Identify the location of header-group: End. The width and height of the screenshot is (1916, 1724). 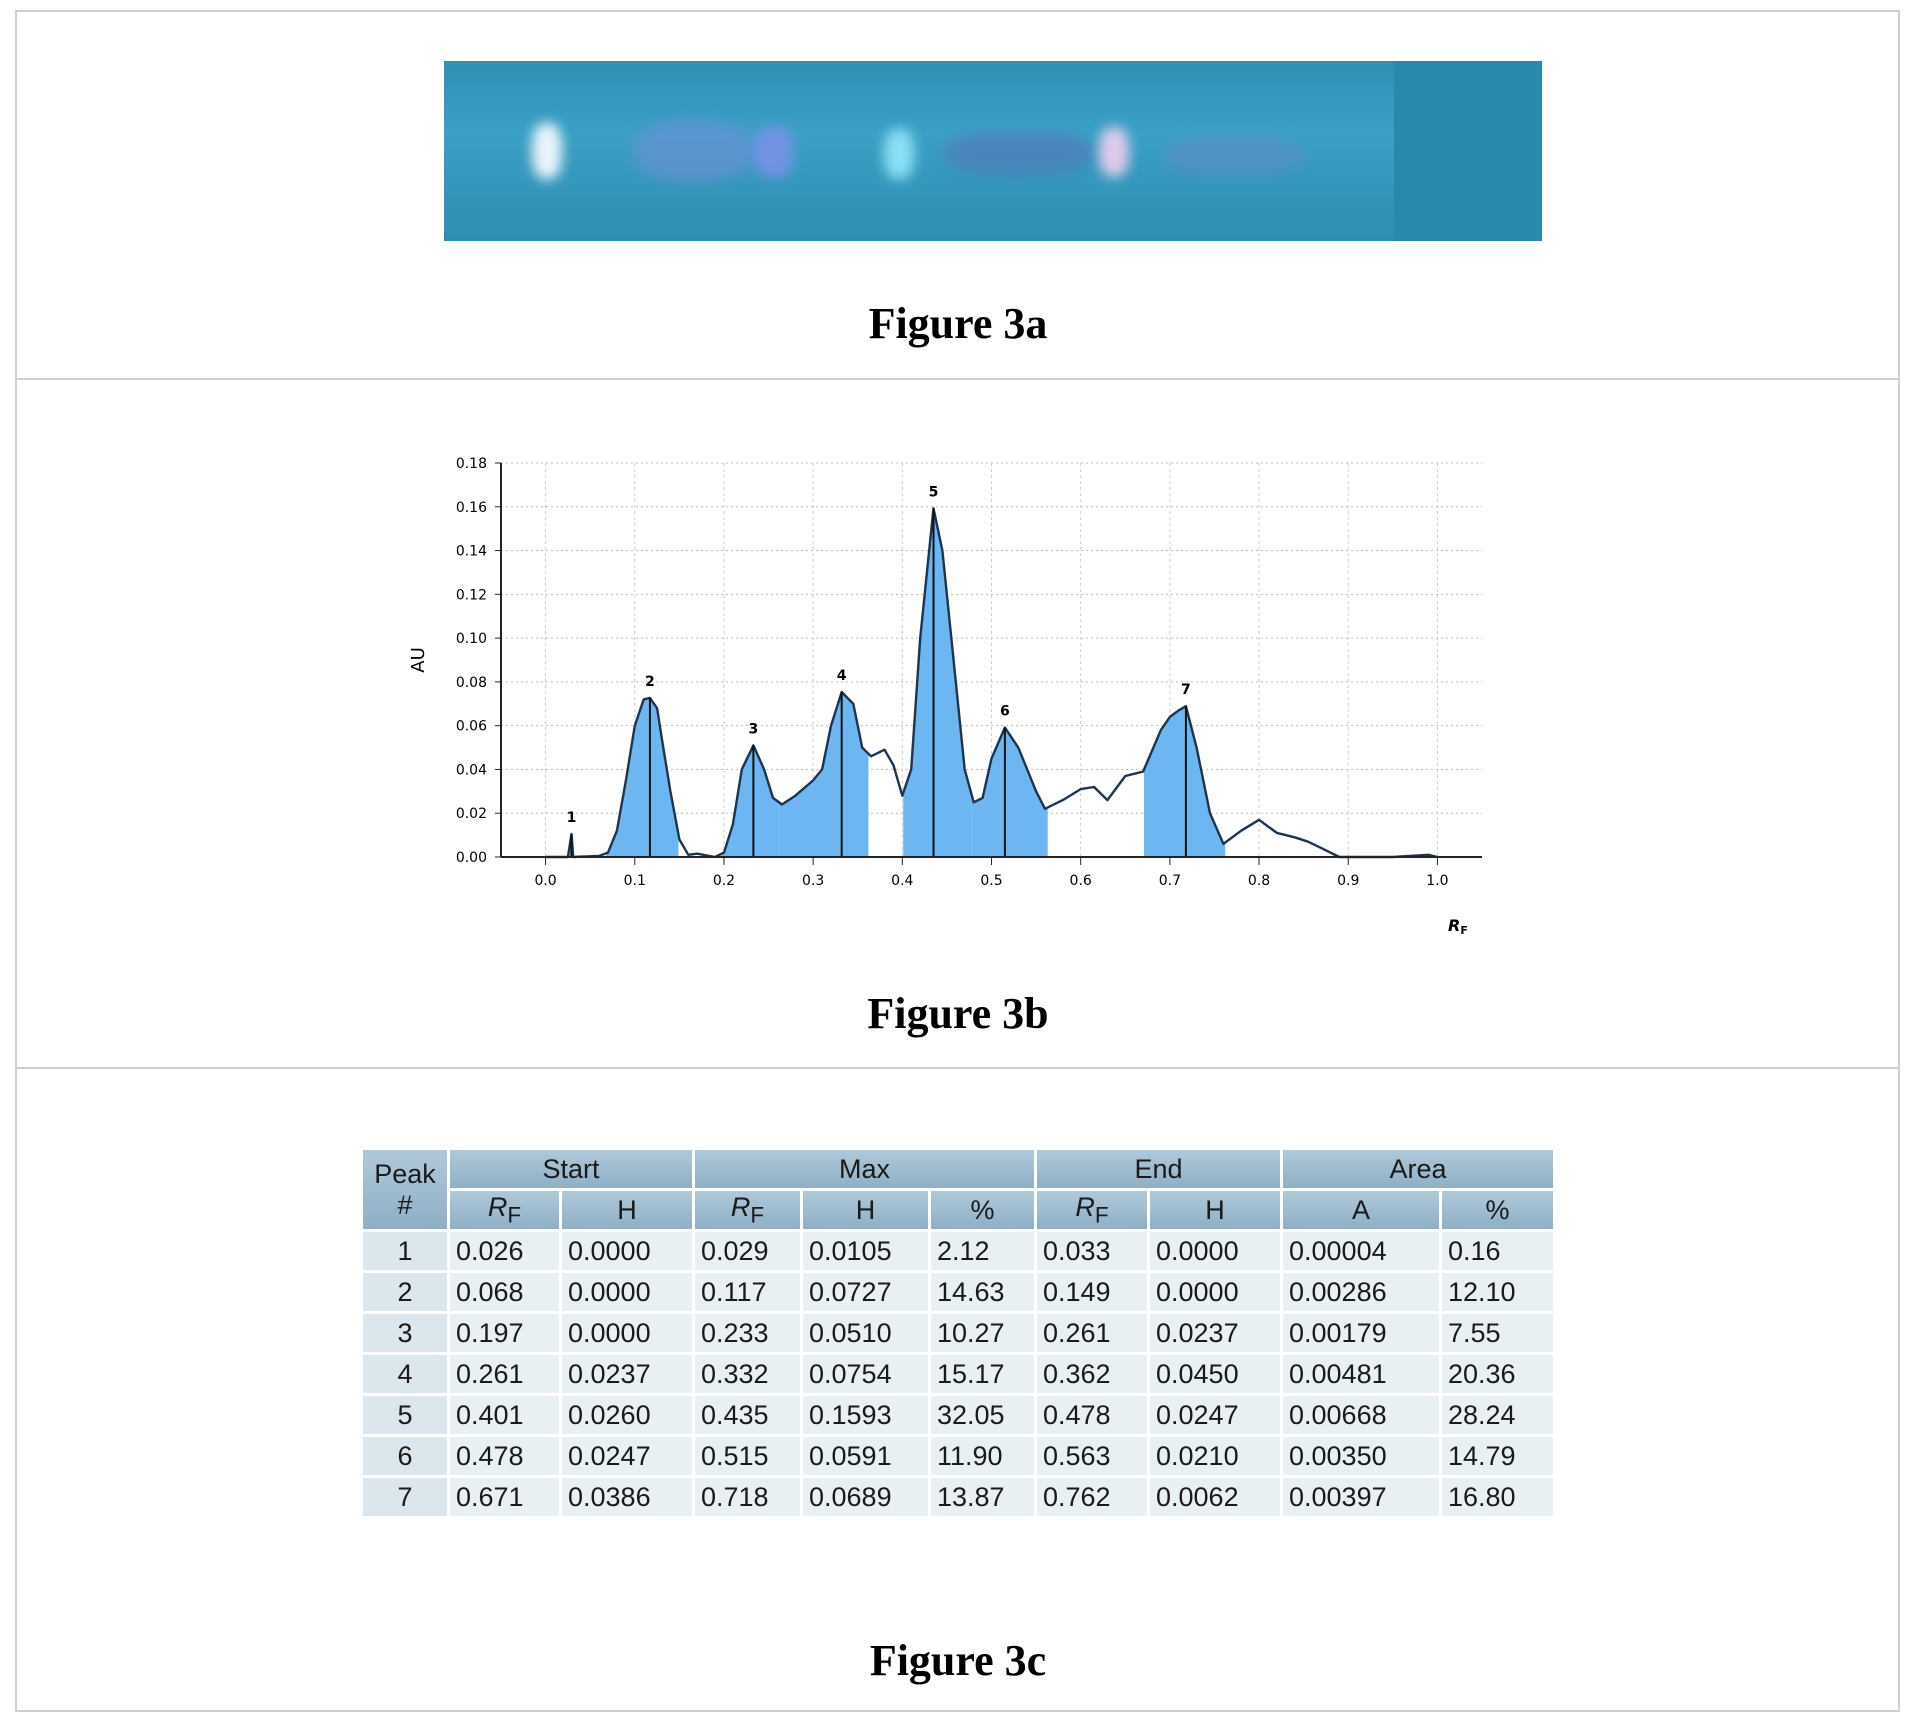
(1158, 1169).